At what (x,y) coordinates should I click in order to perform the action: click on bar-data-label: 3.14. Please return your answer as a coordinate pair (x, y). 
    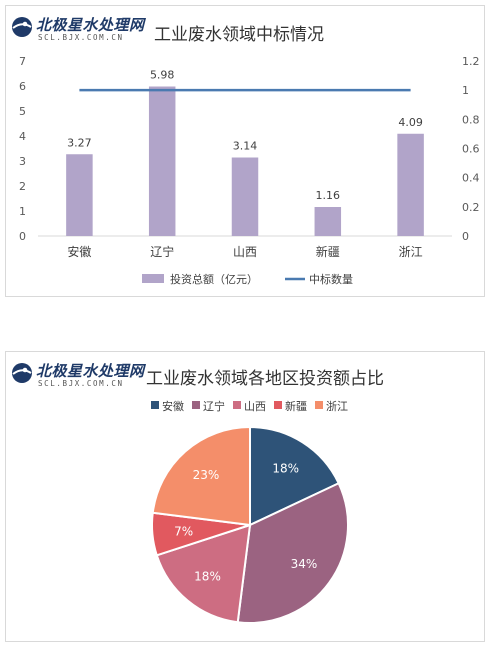
    Looking at the image, I should click on (245, 146).